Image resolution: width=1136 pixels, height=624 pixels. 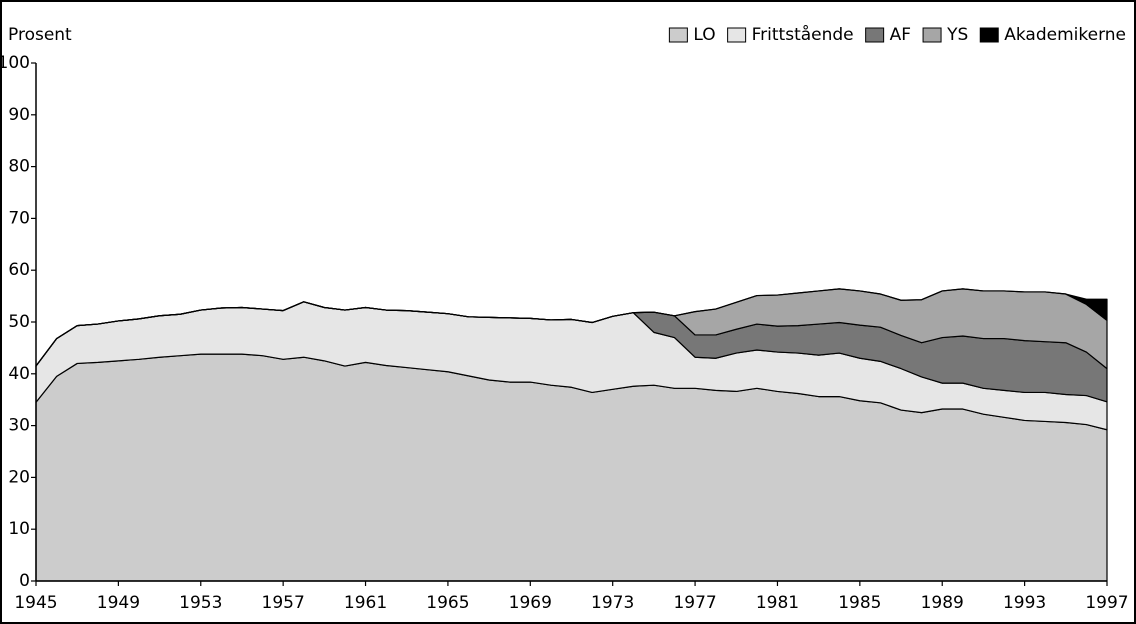 I want to click on legend: Akademikerne YS AF Frittstående LO, so click(x=897, y=34).